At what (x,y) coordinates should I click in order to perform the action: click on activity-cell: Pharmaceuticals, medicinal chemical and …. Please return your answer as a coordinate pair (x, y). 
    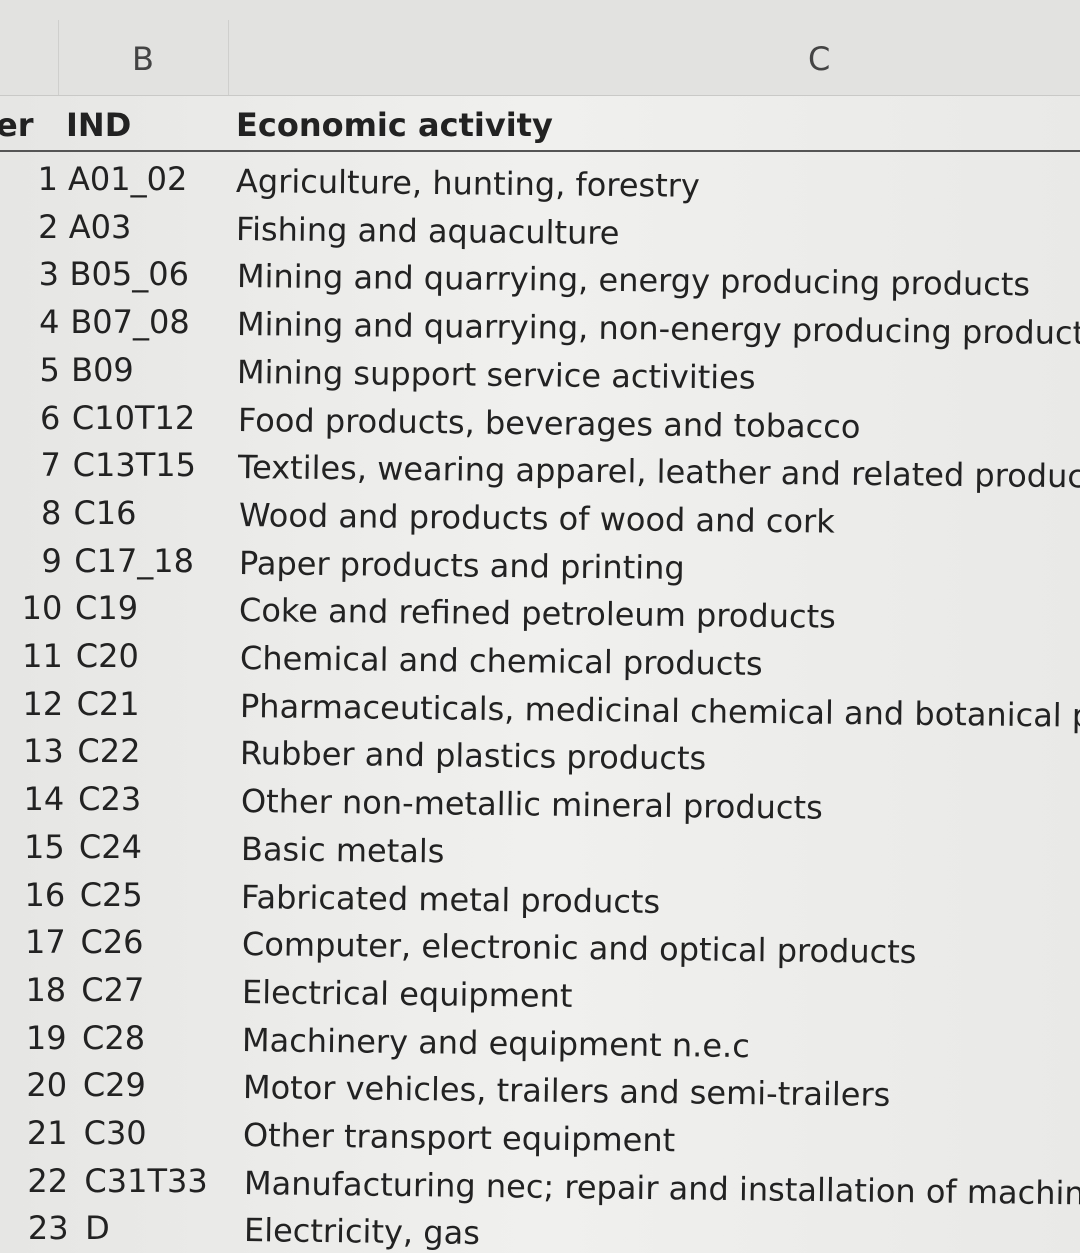
    Looking at the image, I should click on (659, 710).